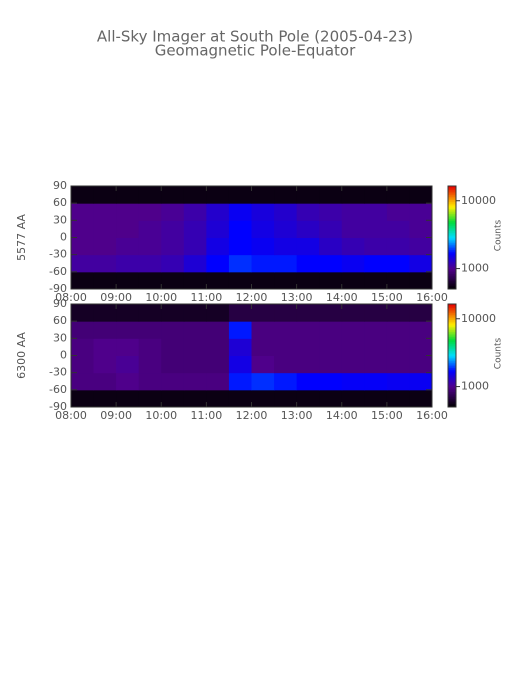 Image resolution: width=510 pixels, height=680 pixels. Describe the element at coordinates (297, 415) in the screenshot. I see `x-tick-label: 13:00` at that location.